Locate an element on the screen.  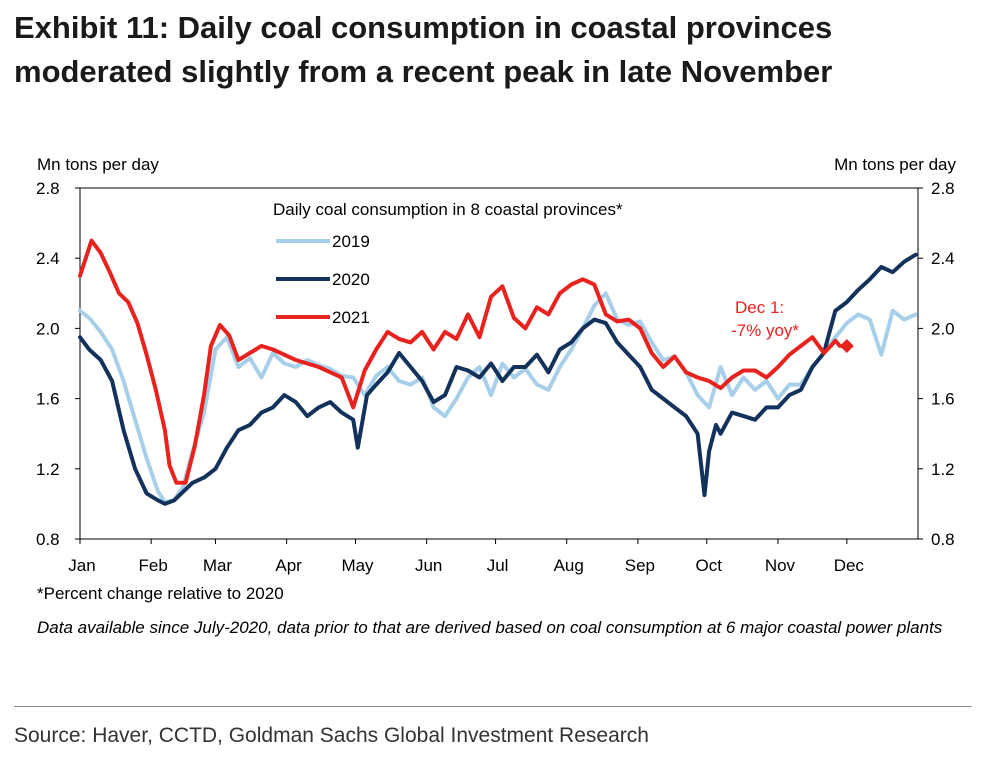
x-tick-label-mar: Mar is located at coordinates (218, 565).